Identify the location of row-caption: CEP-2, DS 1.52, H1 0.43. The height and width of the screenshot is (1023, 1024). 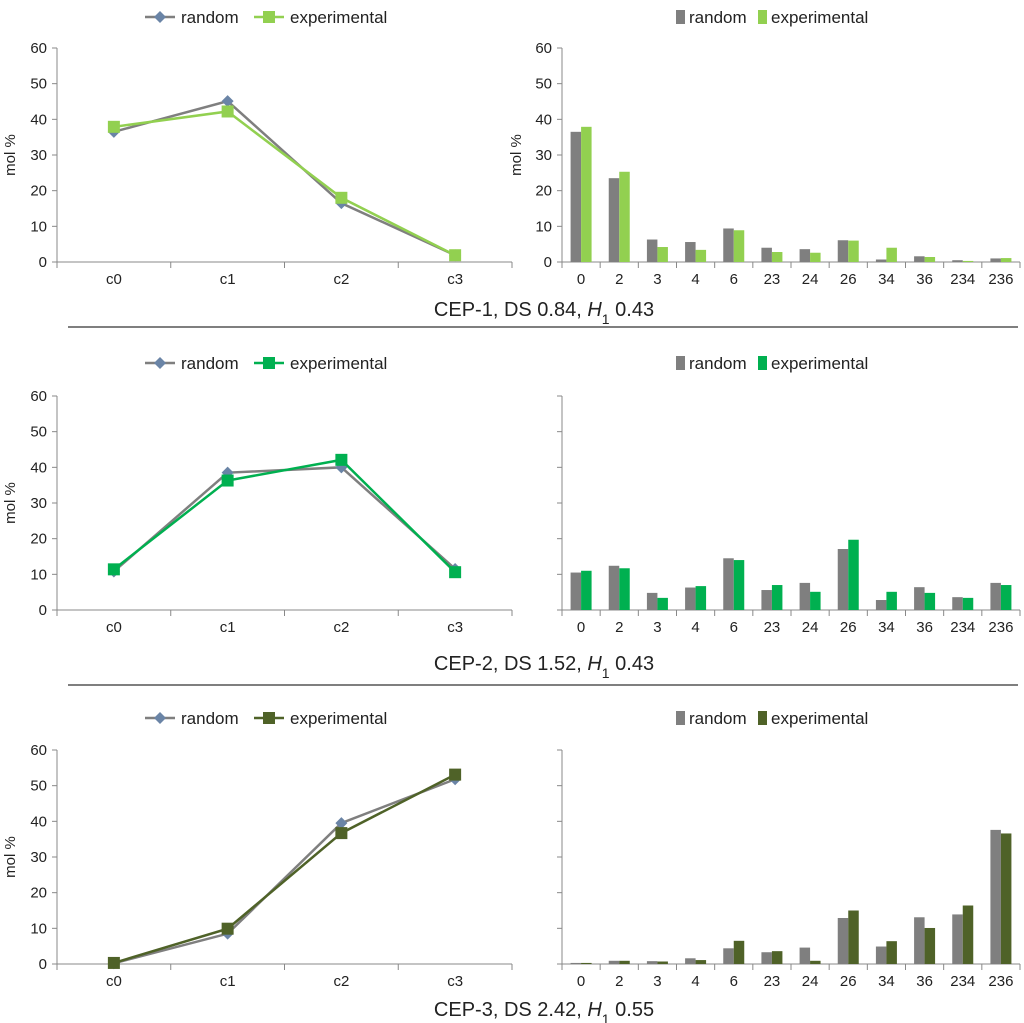
(544, 667).